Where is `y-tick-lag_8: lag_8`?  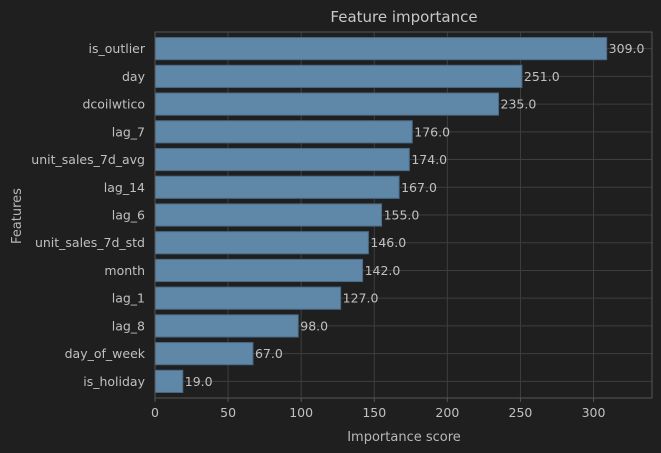 y-tick-lag_8: lag_8 is located at coordinates (128, 325).